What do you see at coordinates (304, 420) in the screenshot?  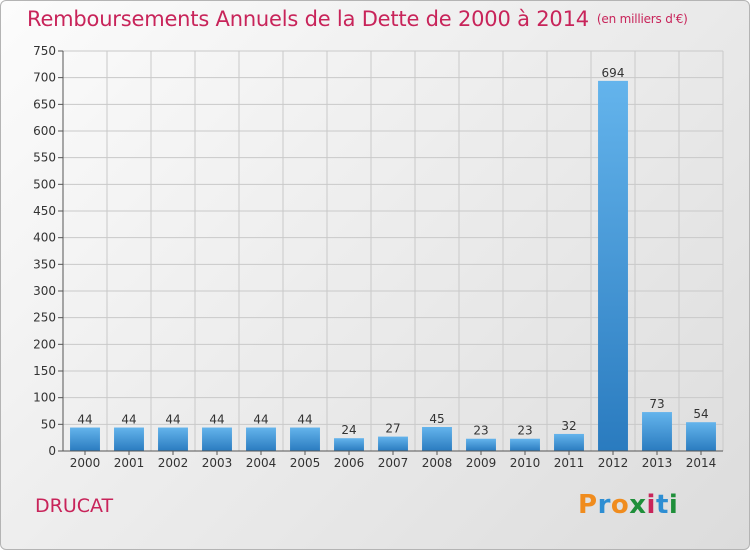 I see `value-label-2005: 44` at bounding box center [304, 420].